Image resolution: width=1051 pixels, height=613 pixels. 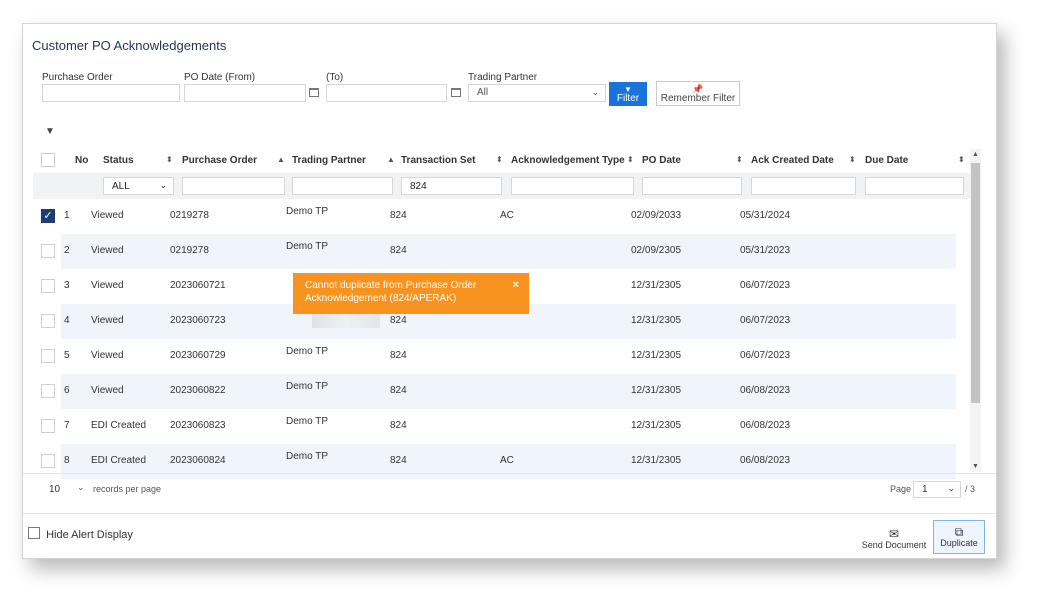 I want to click on row-checkbox: ✓, so click(x=48, y=216).